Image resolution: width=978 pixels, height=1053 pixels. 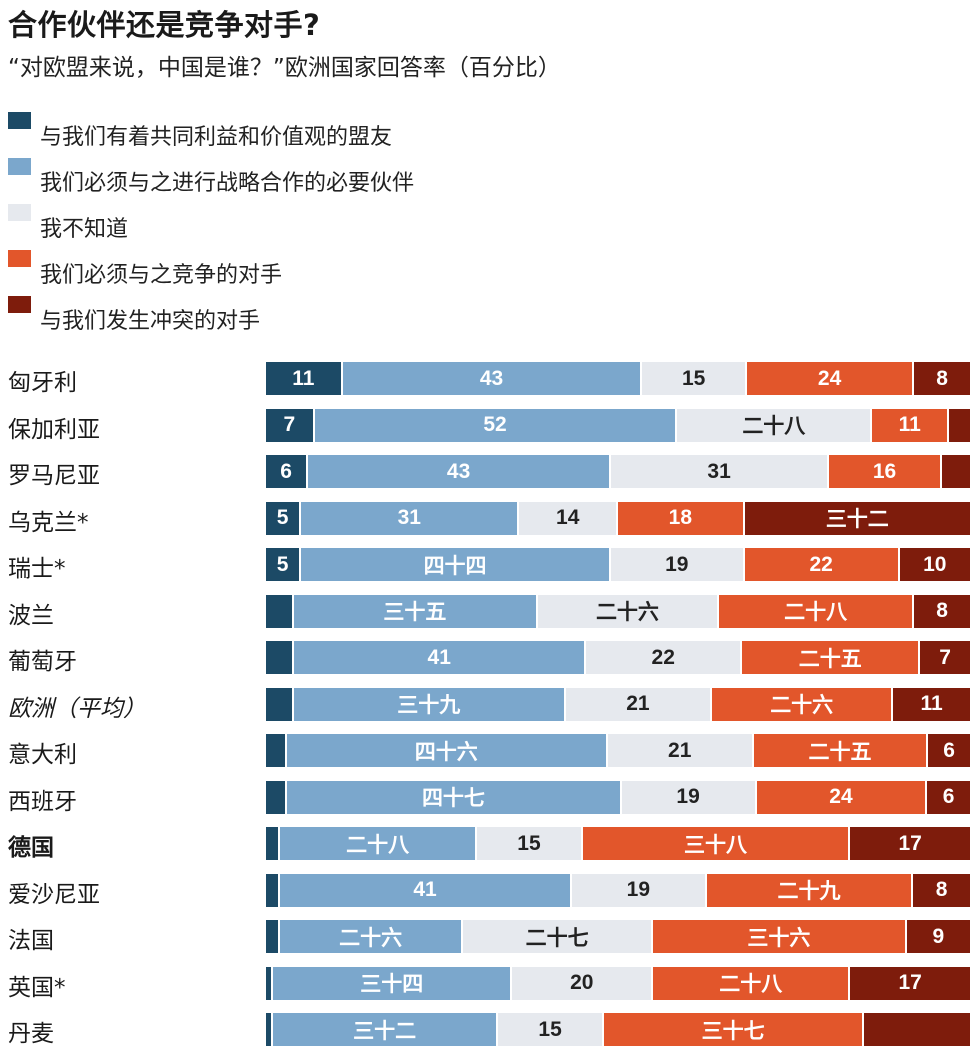 I want to click on bar-segment-ally: 11, so click(x=304, y=378).